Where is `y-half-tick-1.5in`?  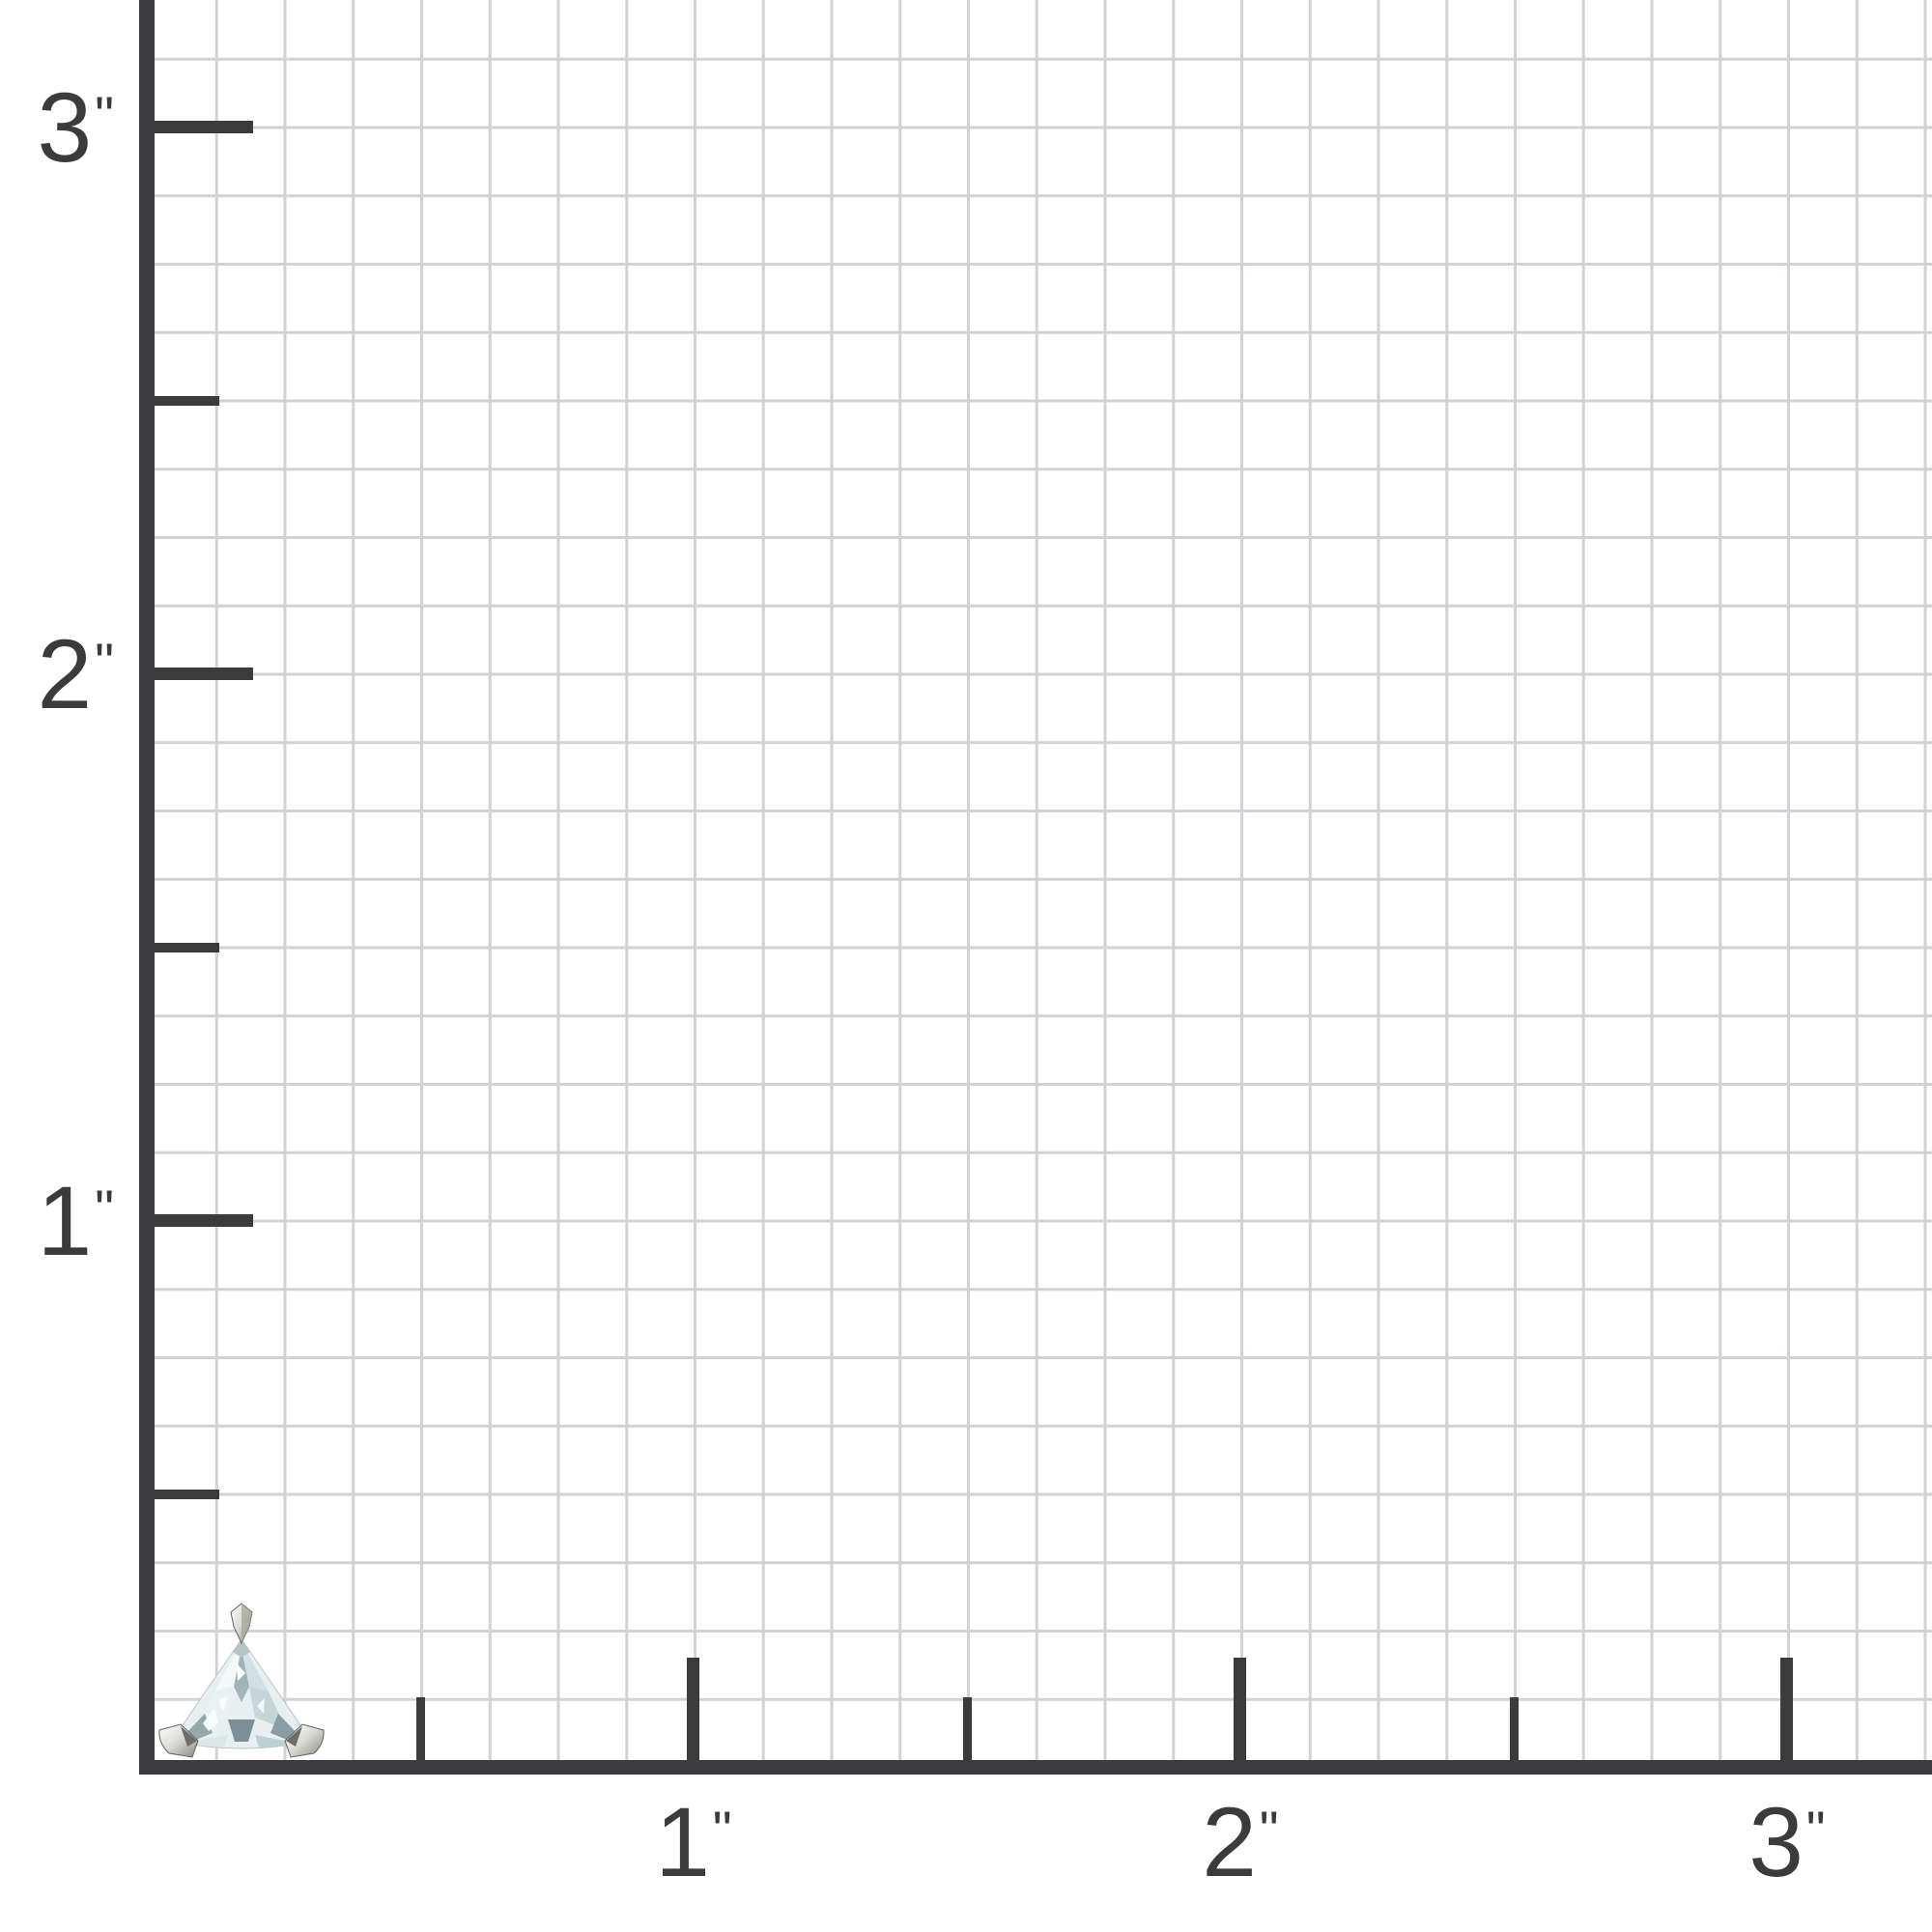 y-half-tick-1.5in is located at coordinates (182, 947).